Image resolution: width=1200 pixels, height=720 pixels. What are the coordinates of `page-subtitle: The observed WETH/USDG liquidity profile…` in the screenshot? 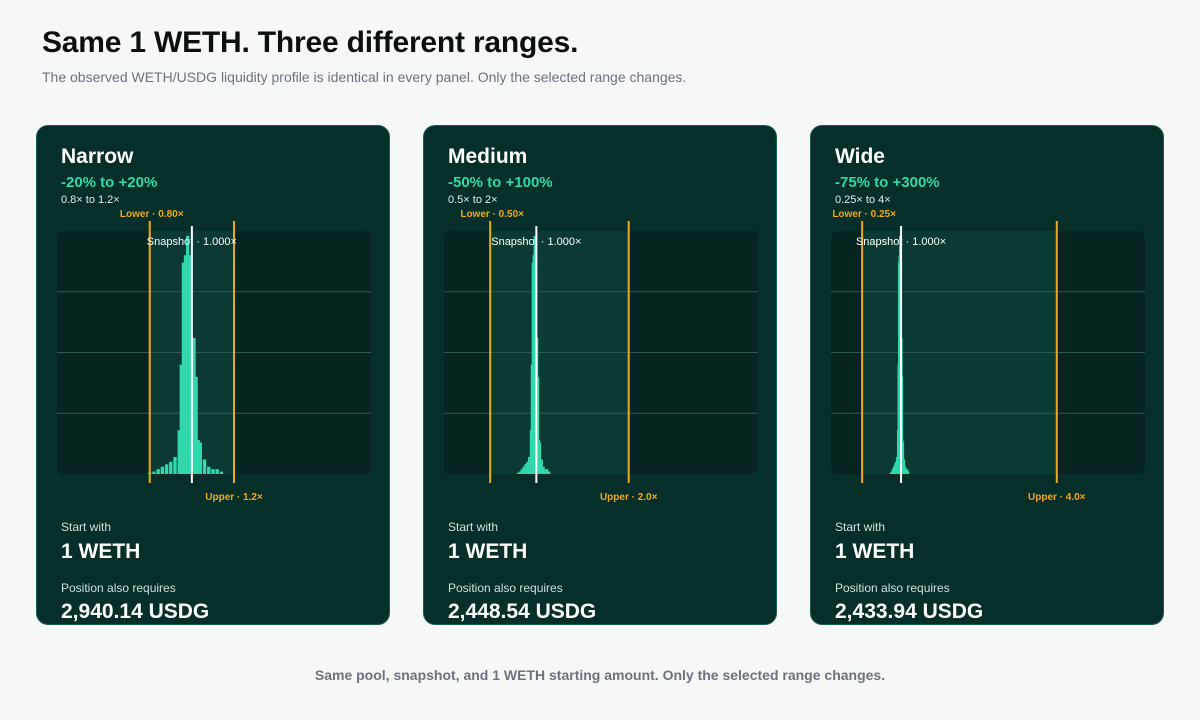 It's located at (364, 77).